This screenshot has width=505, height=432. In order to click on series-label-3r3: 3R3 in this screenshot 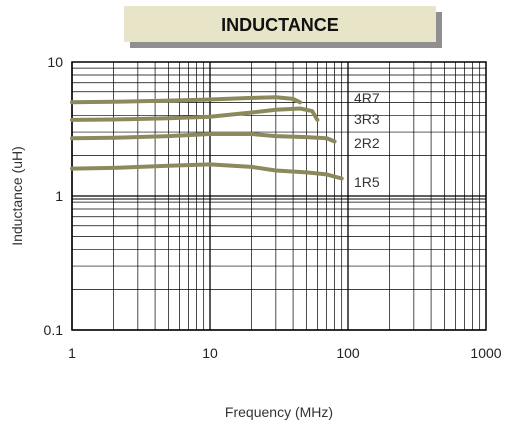, I will do `click(367, 119)`.